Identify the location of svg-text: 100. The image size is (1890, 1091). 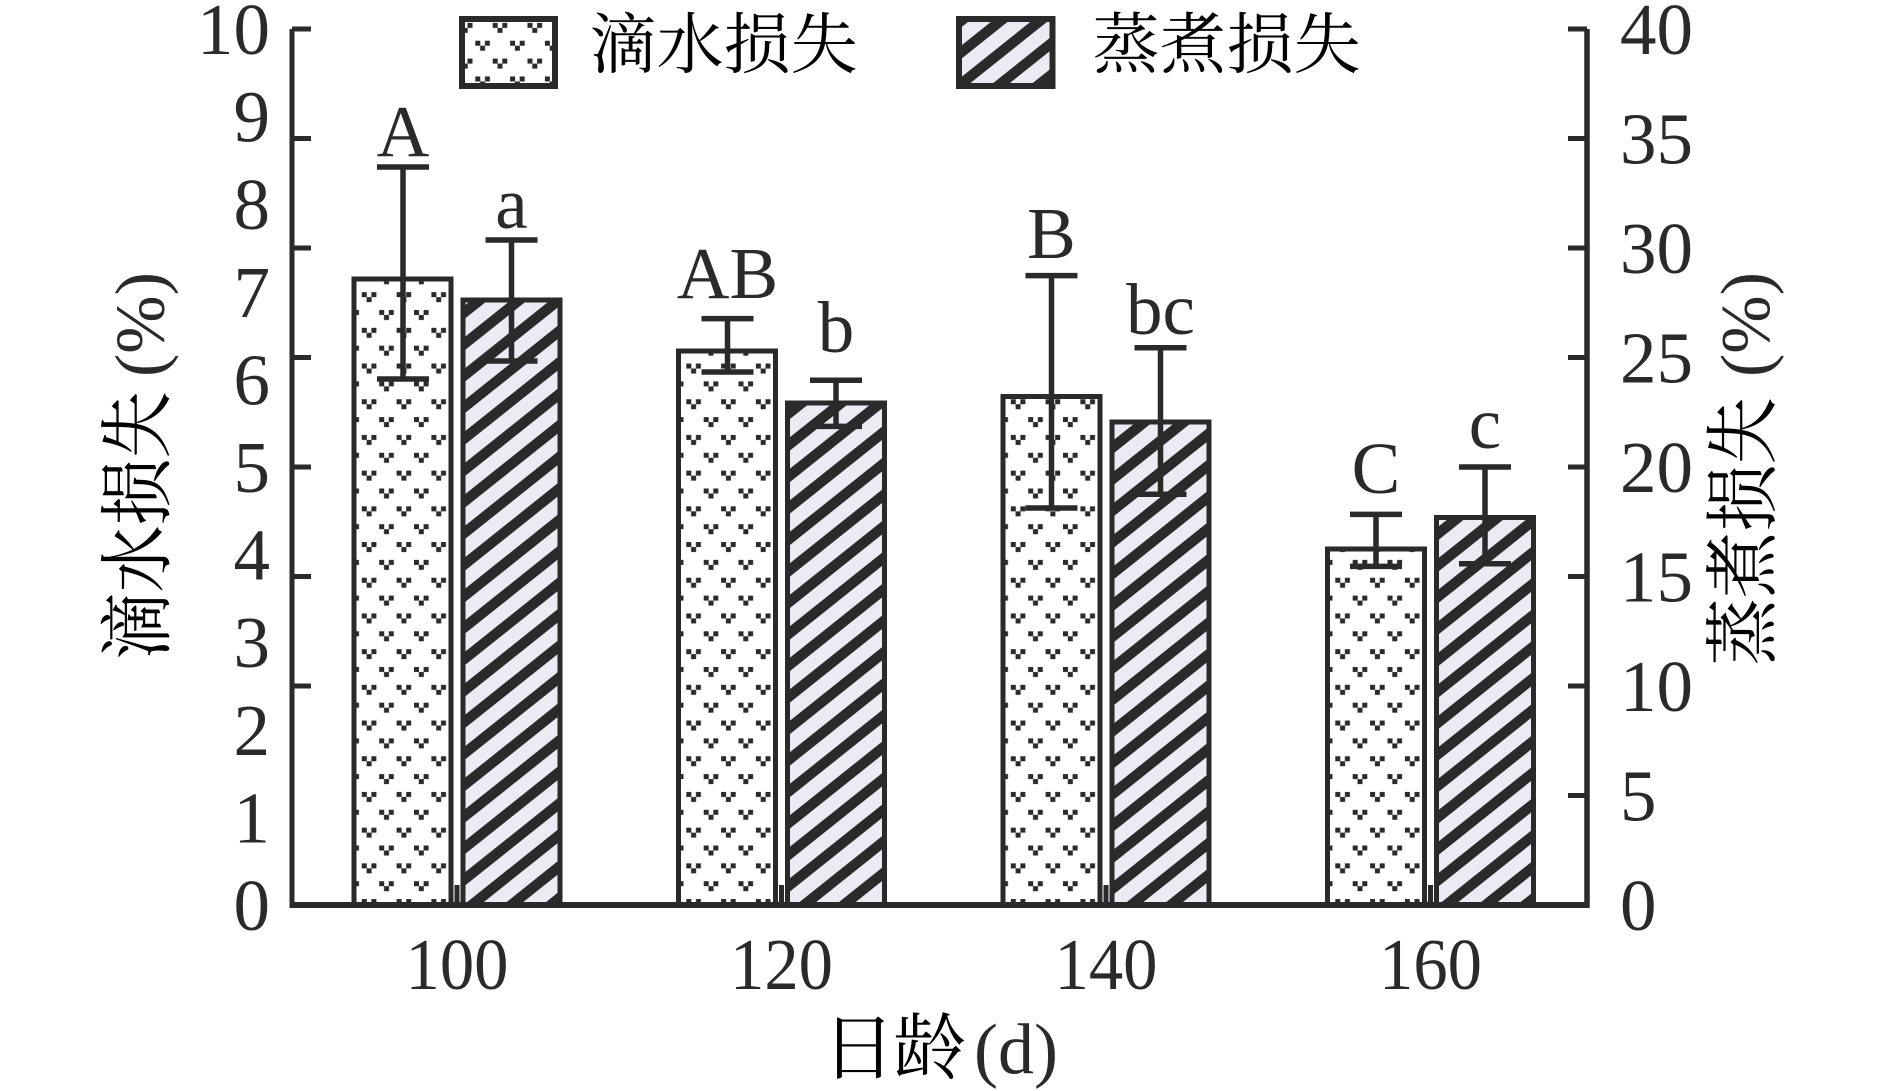
(457, 964).